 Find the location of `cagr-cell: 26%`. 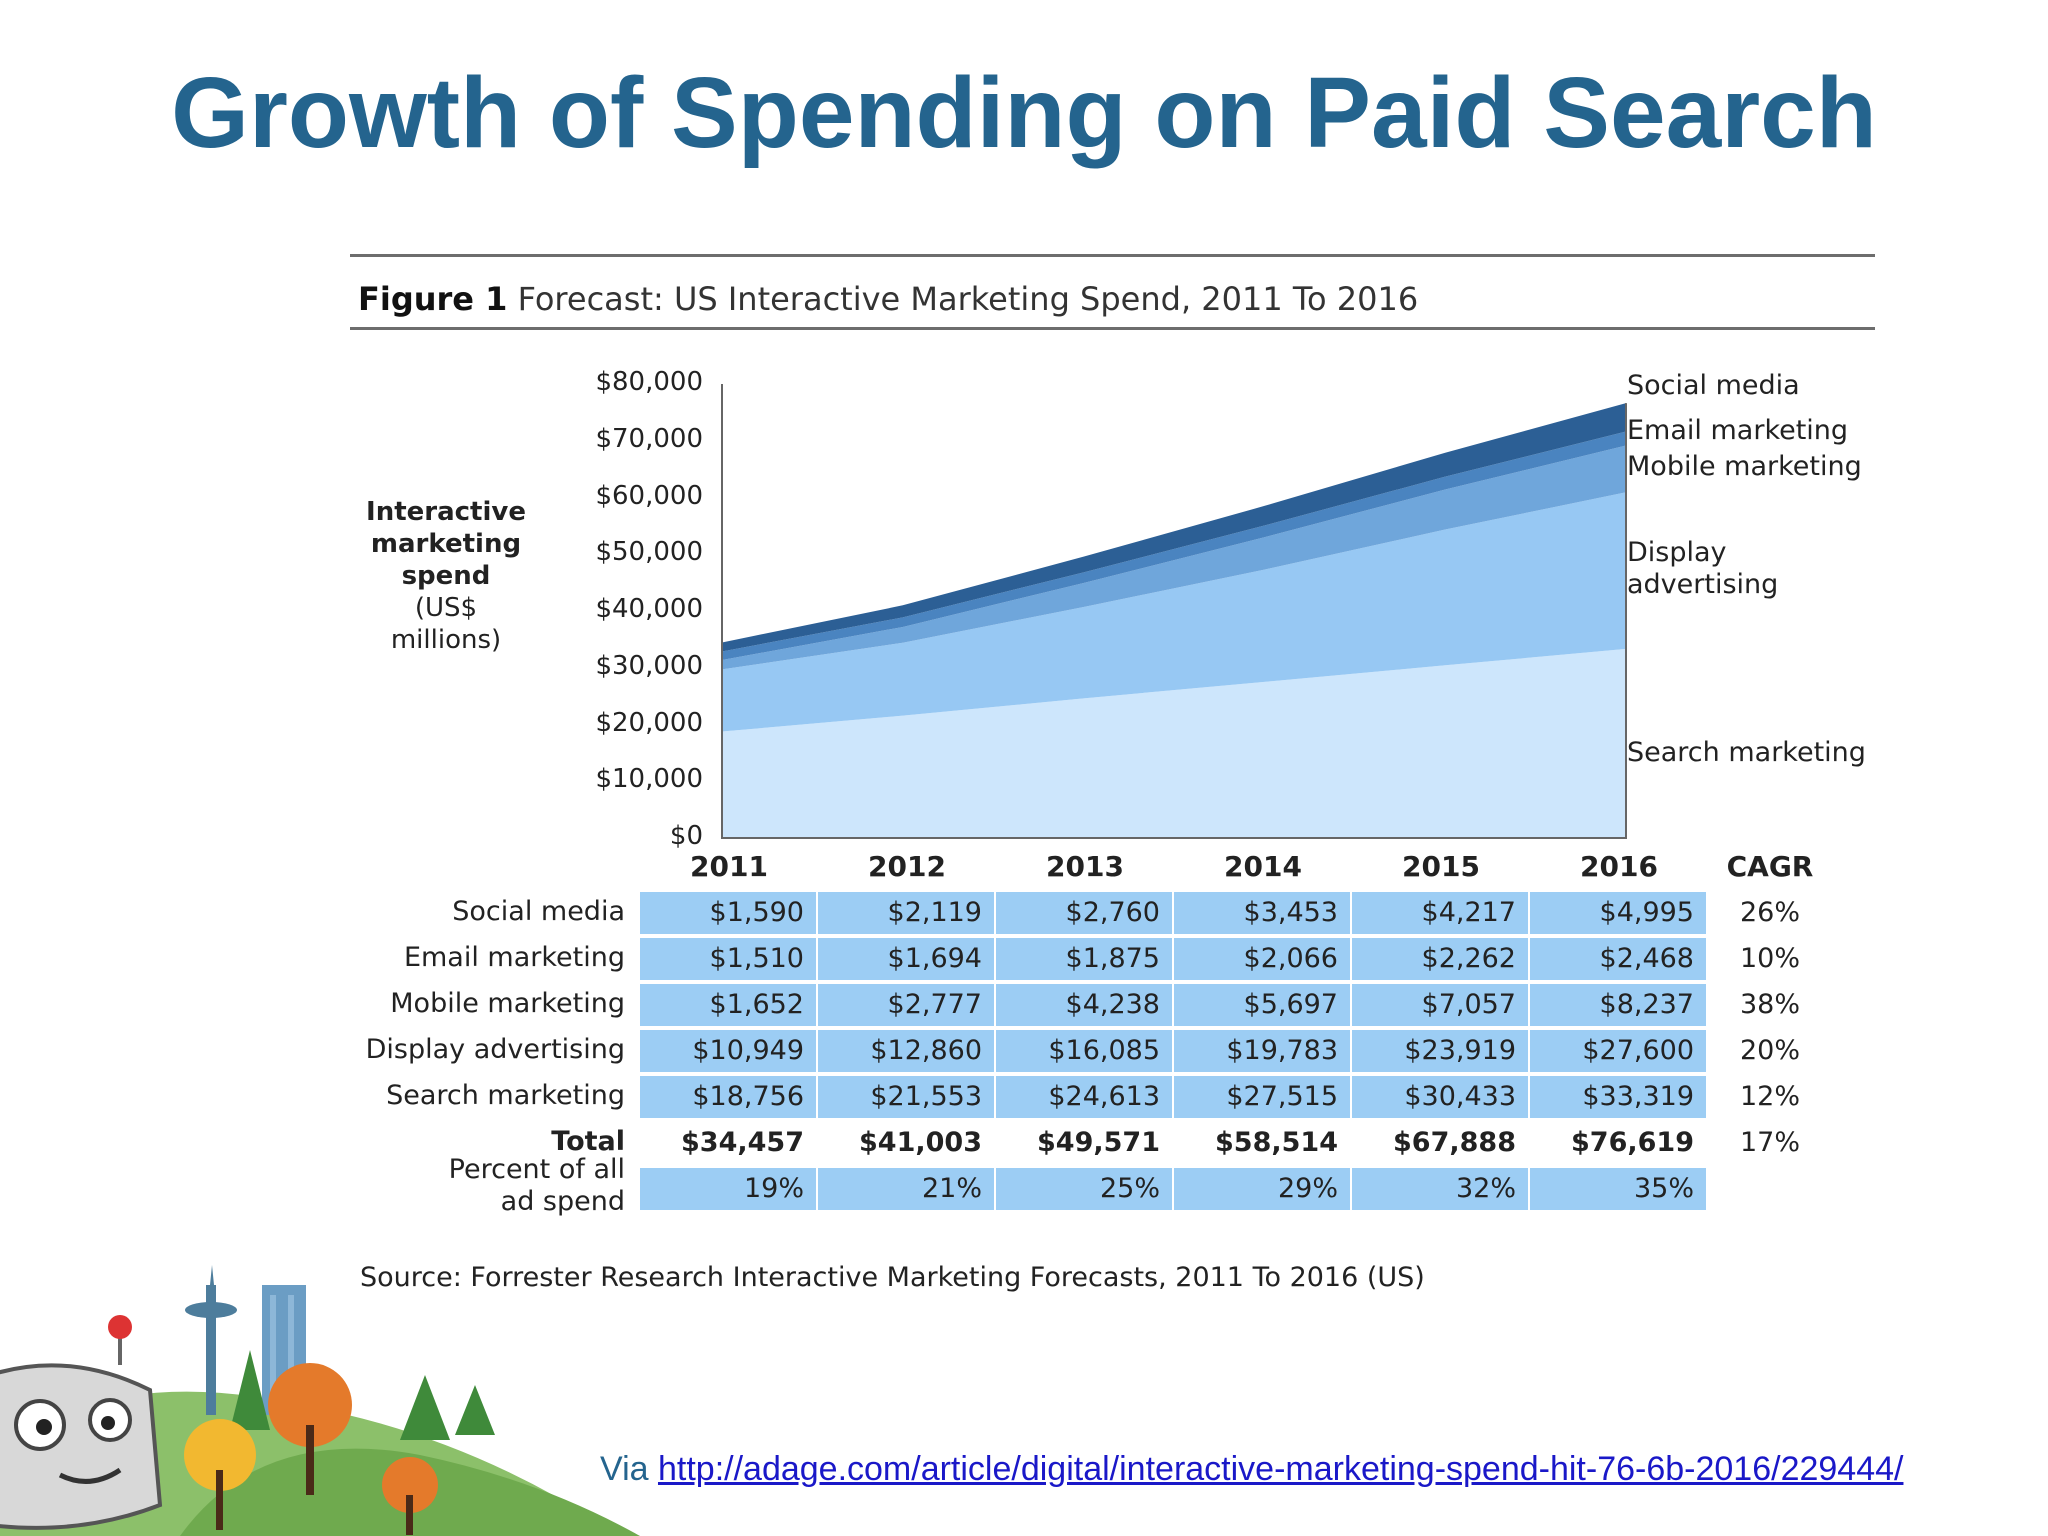

cagr-cell: 26% is located at coordinates (1769, 912).